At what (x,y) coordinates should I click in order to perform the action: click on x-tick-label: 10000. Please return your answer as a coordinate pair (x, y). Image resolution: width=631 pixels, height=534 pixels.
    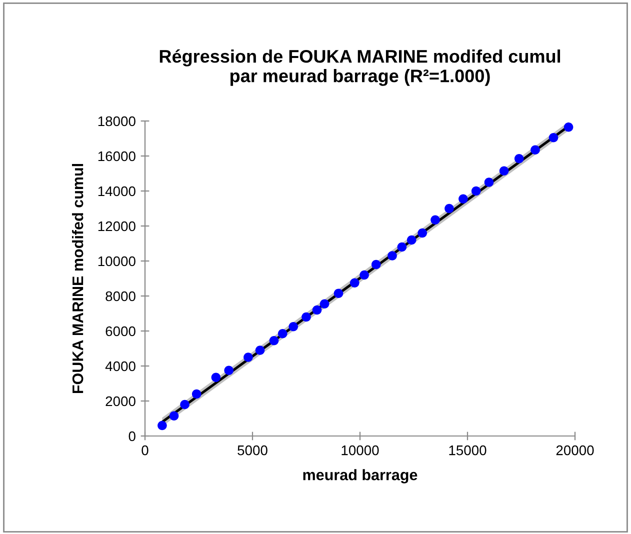
    Looking at the image, I should click on (360, 450).